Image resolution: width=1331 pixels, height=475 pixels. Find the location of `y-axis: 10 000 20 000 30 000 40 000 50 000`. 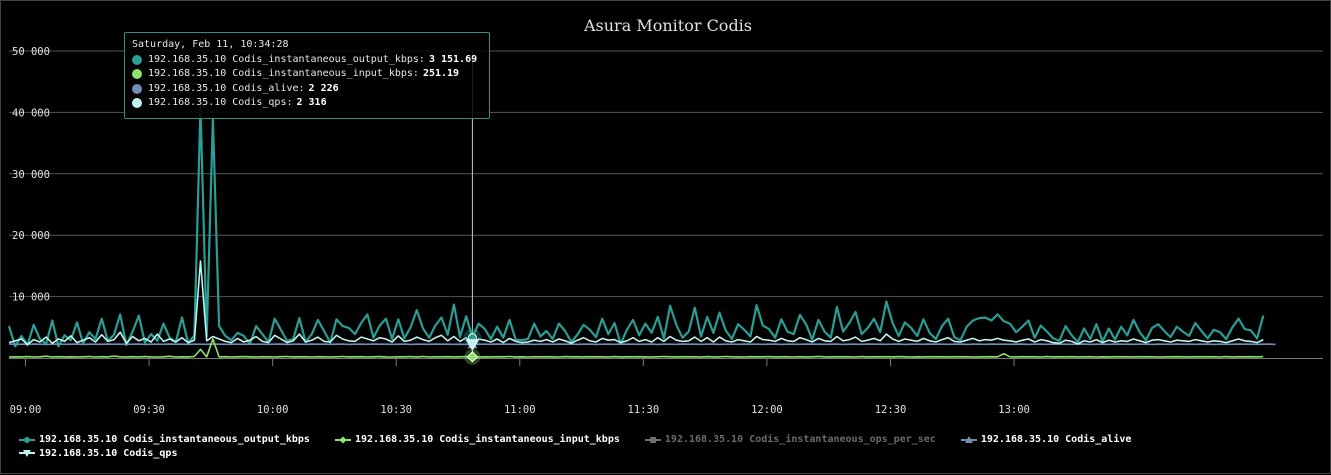

y-axis: 10 000 20 000 30 000 40 000 50 000 is located at coordinates (31, 175).